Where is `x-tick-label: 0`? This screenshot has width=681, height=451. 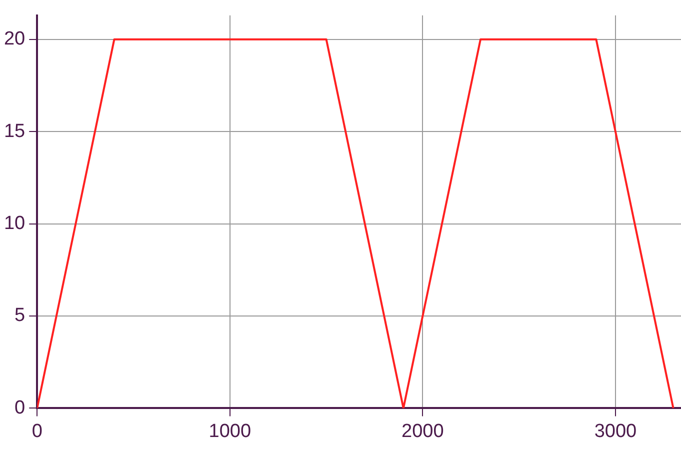 x-tick-label: 0 is located at coordinates (37, 431).